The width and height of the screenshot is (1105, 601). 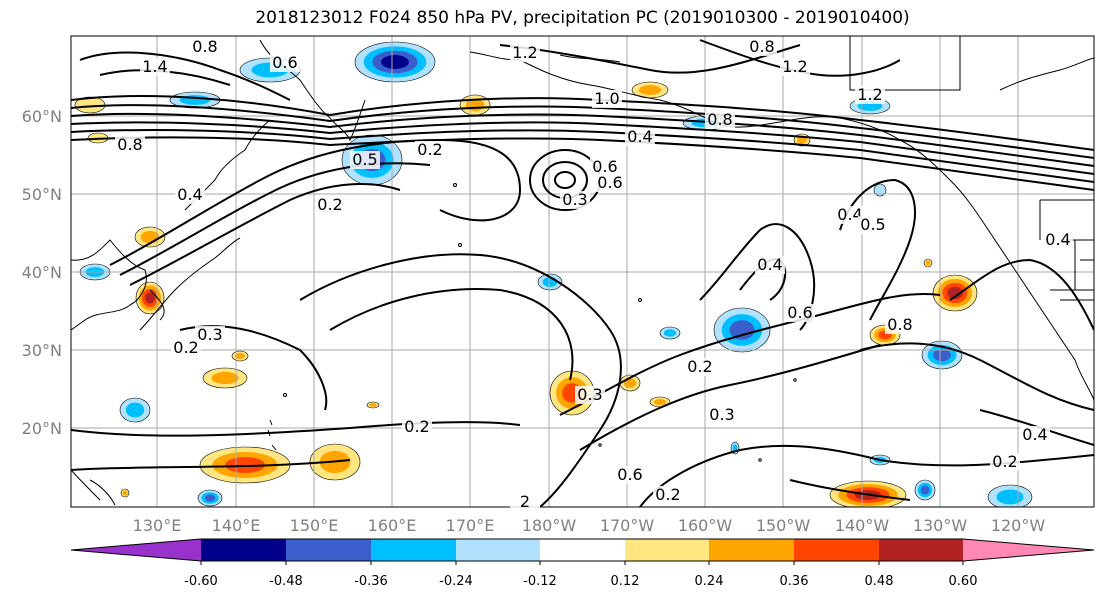 What do you see at coordinates (963, 581) in the screenshot?
I see `colorbar-tick-label: 0.60` at bounding box center [963, 581].